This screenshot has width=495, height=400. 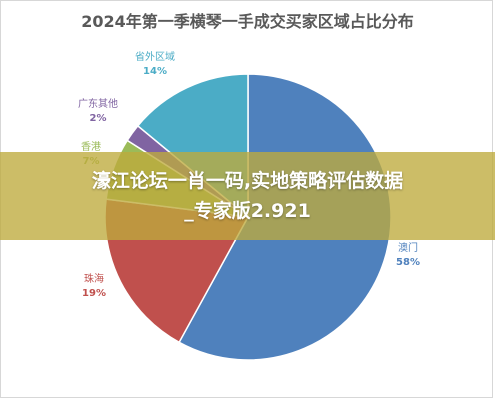 What do you see at coordinates (155, 71) in the screenshot?
I see `slice-pct-outside-province: 14%` at bounding box center [155, 71].